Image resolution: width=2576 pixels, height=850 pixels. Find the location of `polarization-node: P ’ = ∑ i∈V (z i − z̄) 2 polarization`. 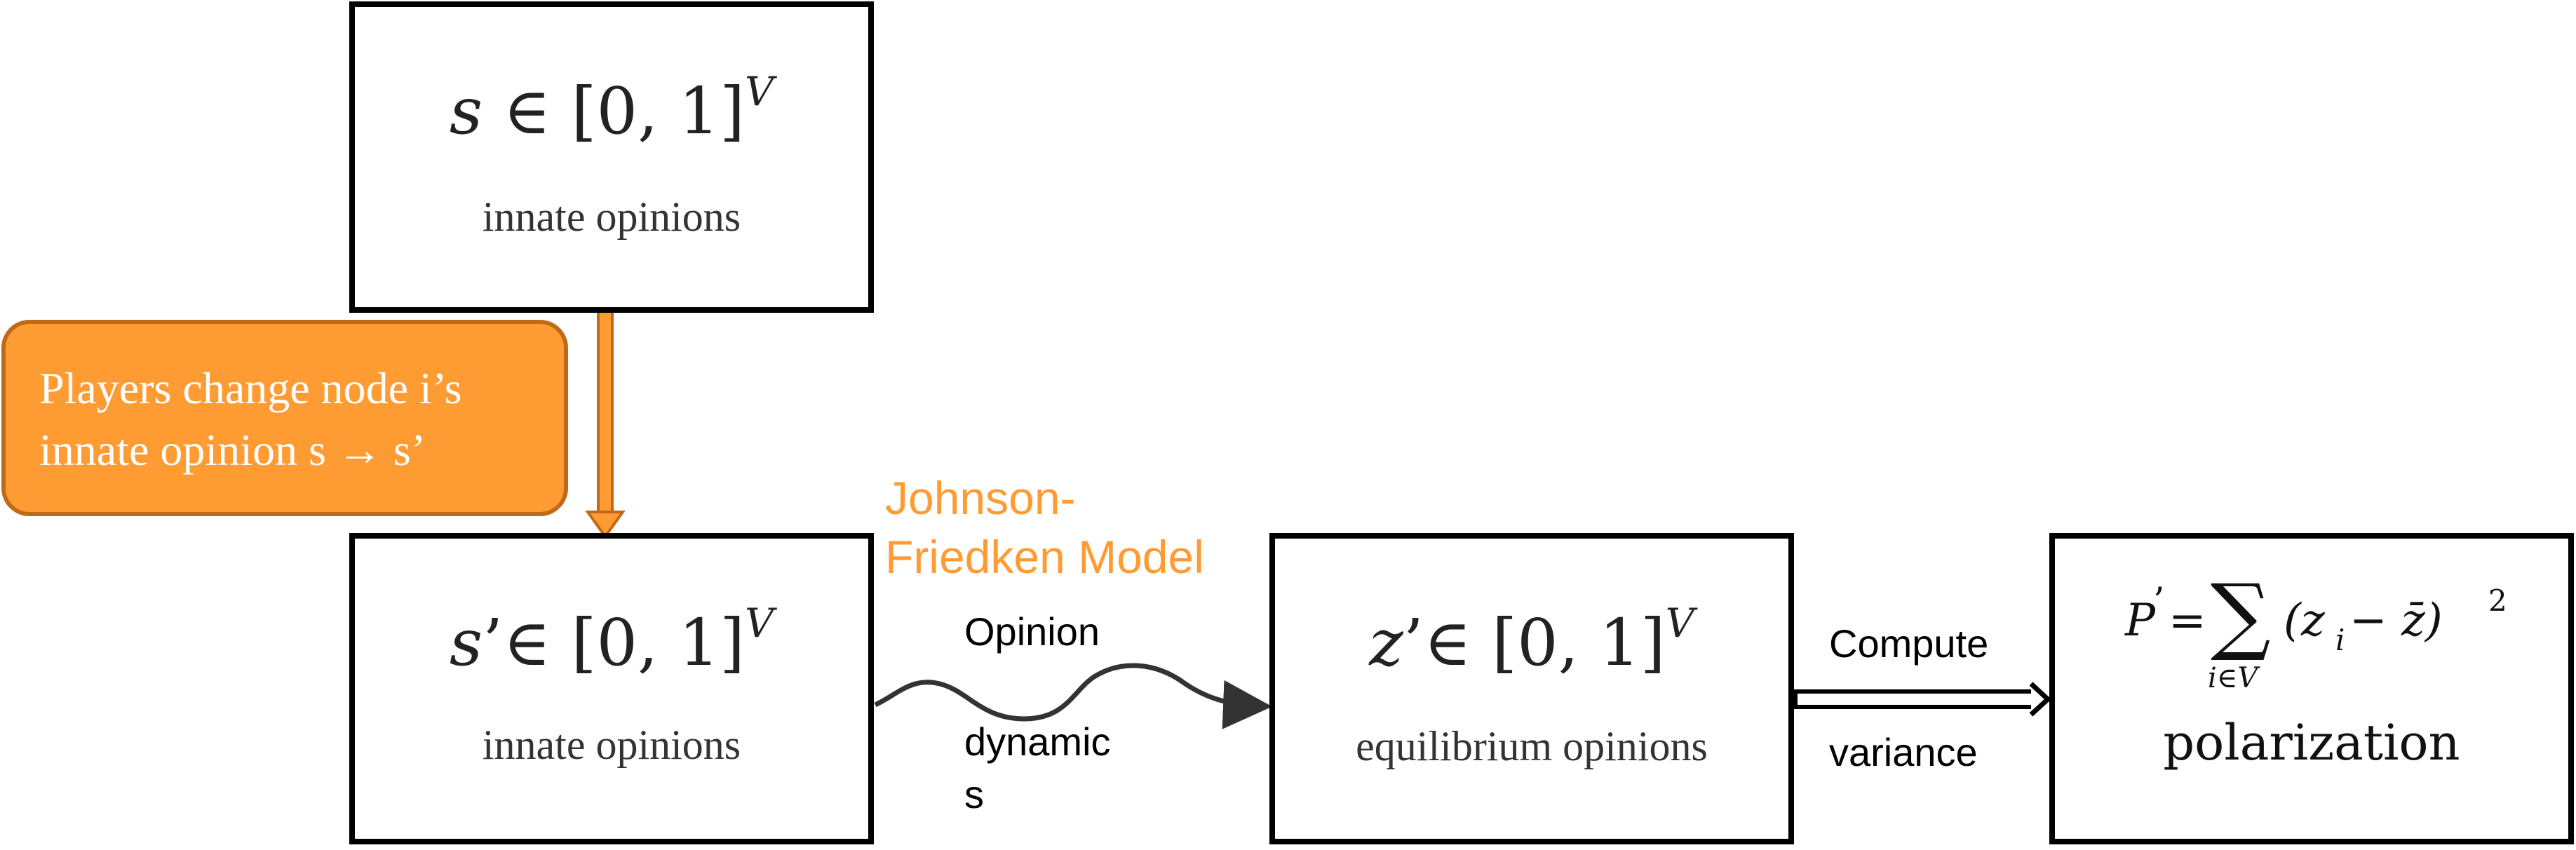

polarization-node: P ’ = ∑ i∈V (z i − z̄) 2 polarization is located at coordinates (2311, 688).